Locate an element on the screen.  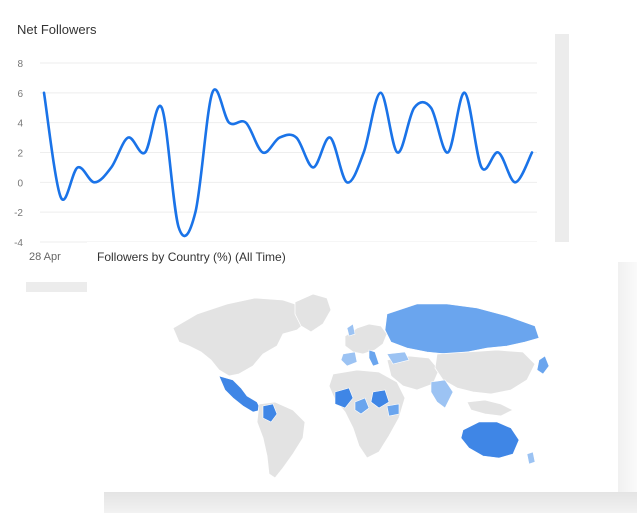
y-tick-label: 2 is located at coordinates (20, 154).